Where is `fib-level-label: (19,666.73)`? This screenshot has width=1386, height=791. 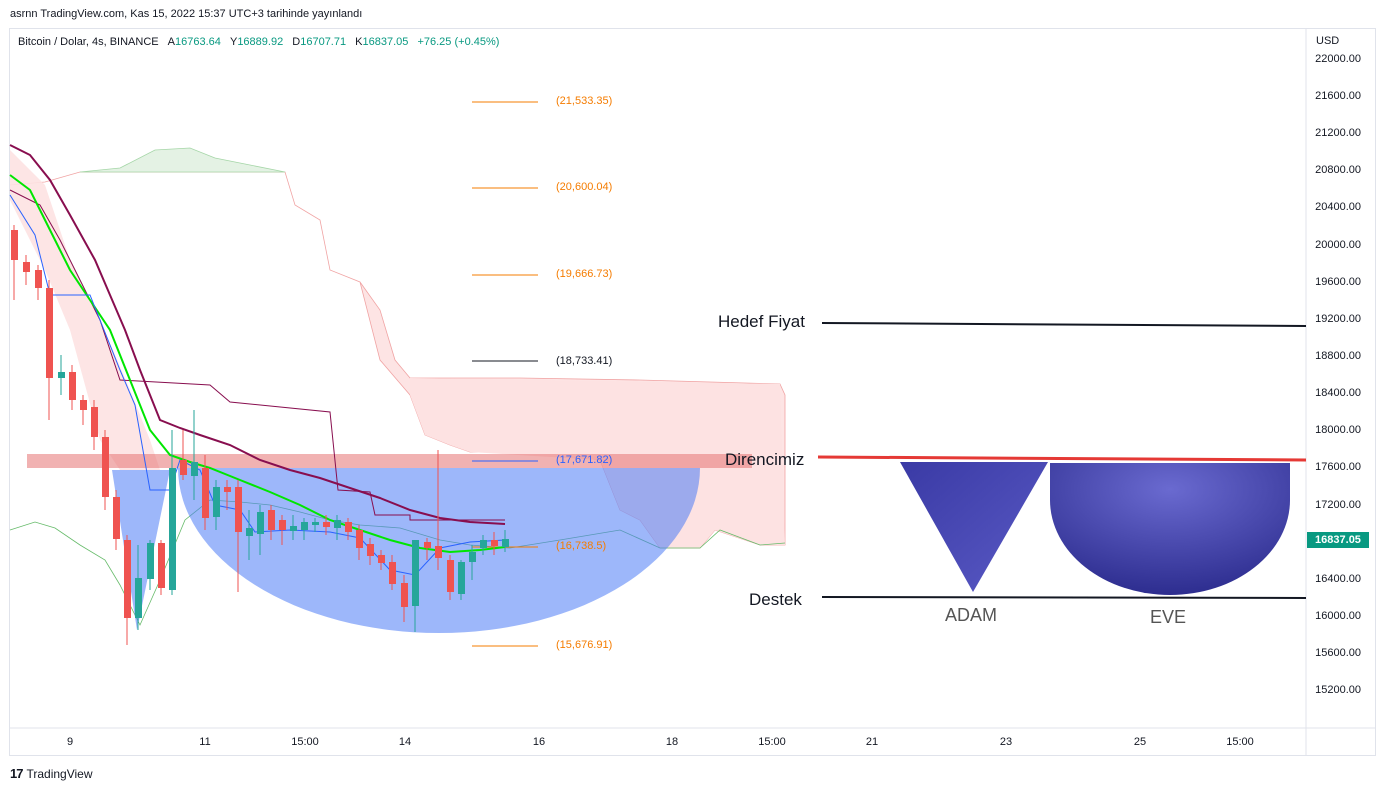
fib-level-label: (19,666.73) is located at coordinates (584, 274).